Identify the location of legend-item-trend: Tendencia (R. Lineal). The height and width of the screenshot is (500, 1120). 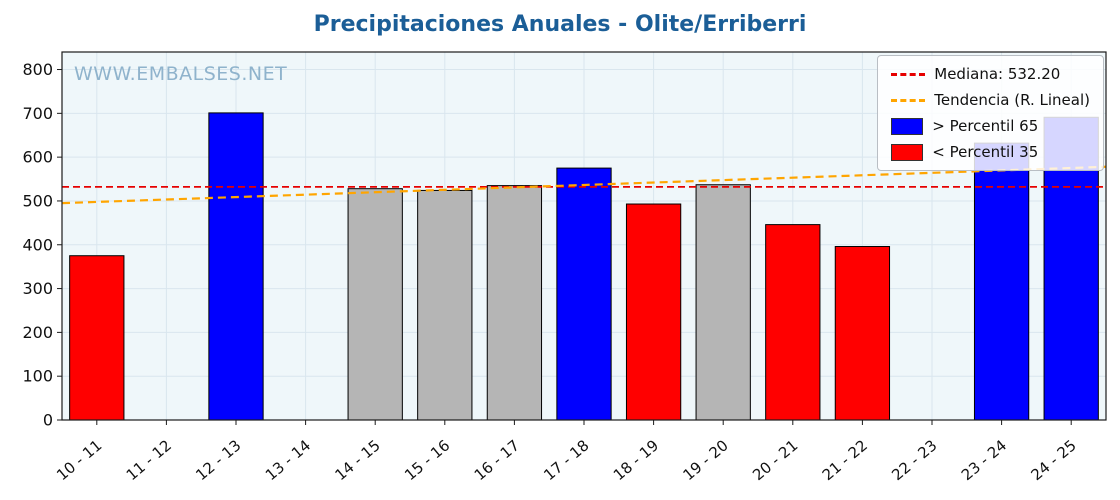
(990, 100).